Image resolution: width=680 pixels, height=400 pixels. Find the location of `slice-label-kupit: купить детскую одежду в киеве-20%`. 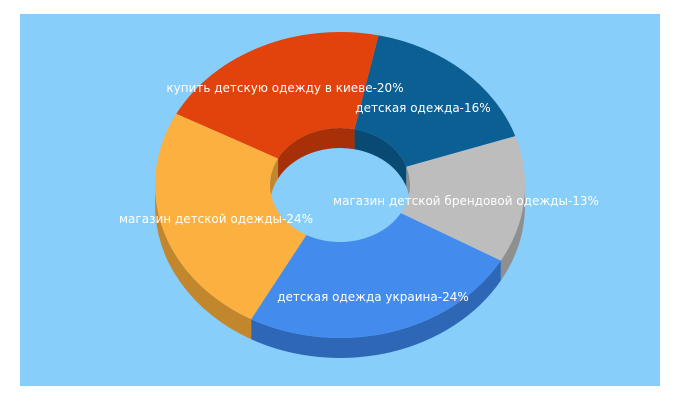

slice-label-kupit: купить детскую одежду в киеве-20% is located at coordinates (284, 88).